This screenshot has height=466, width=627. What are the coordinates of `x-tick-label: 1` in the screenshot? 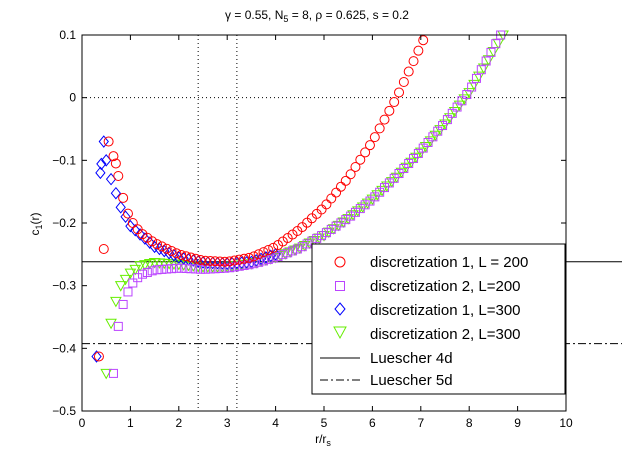 It's located at (130, 423).